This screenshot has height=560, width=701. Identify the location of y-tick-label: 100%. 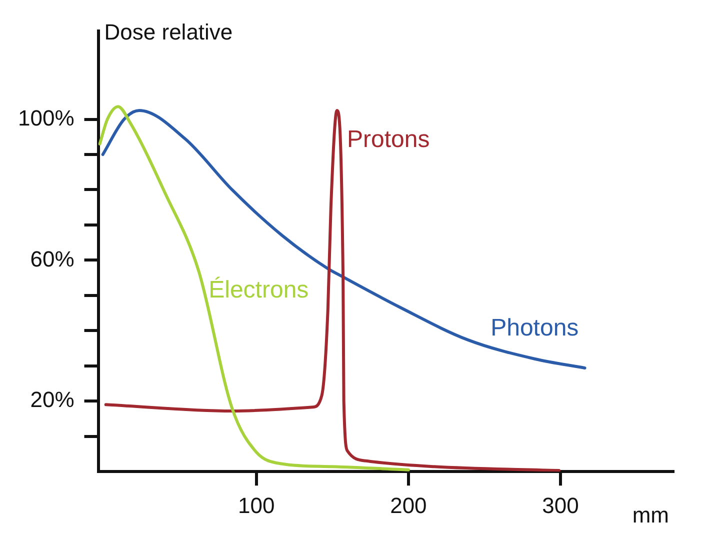
(46, 117).